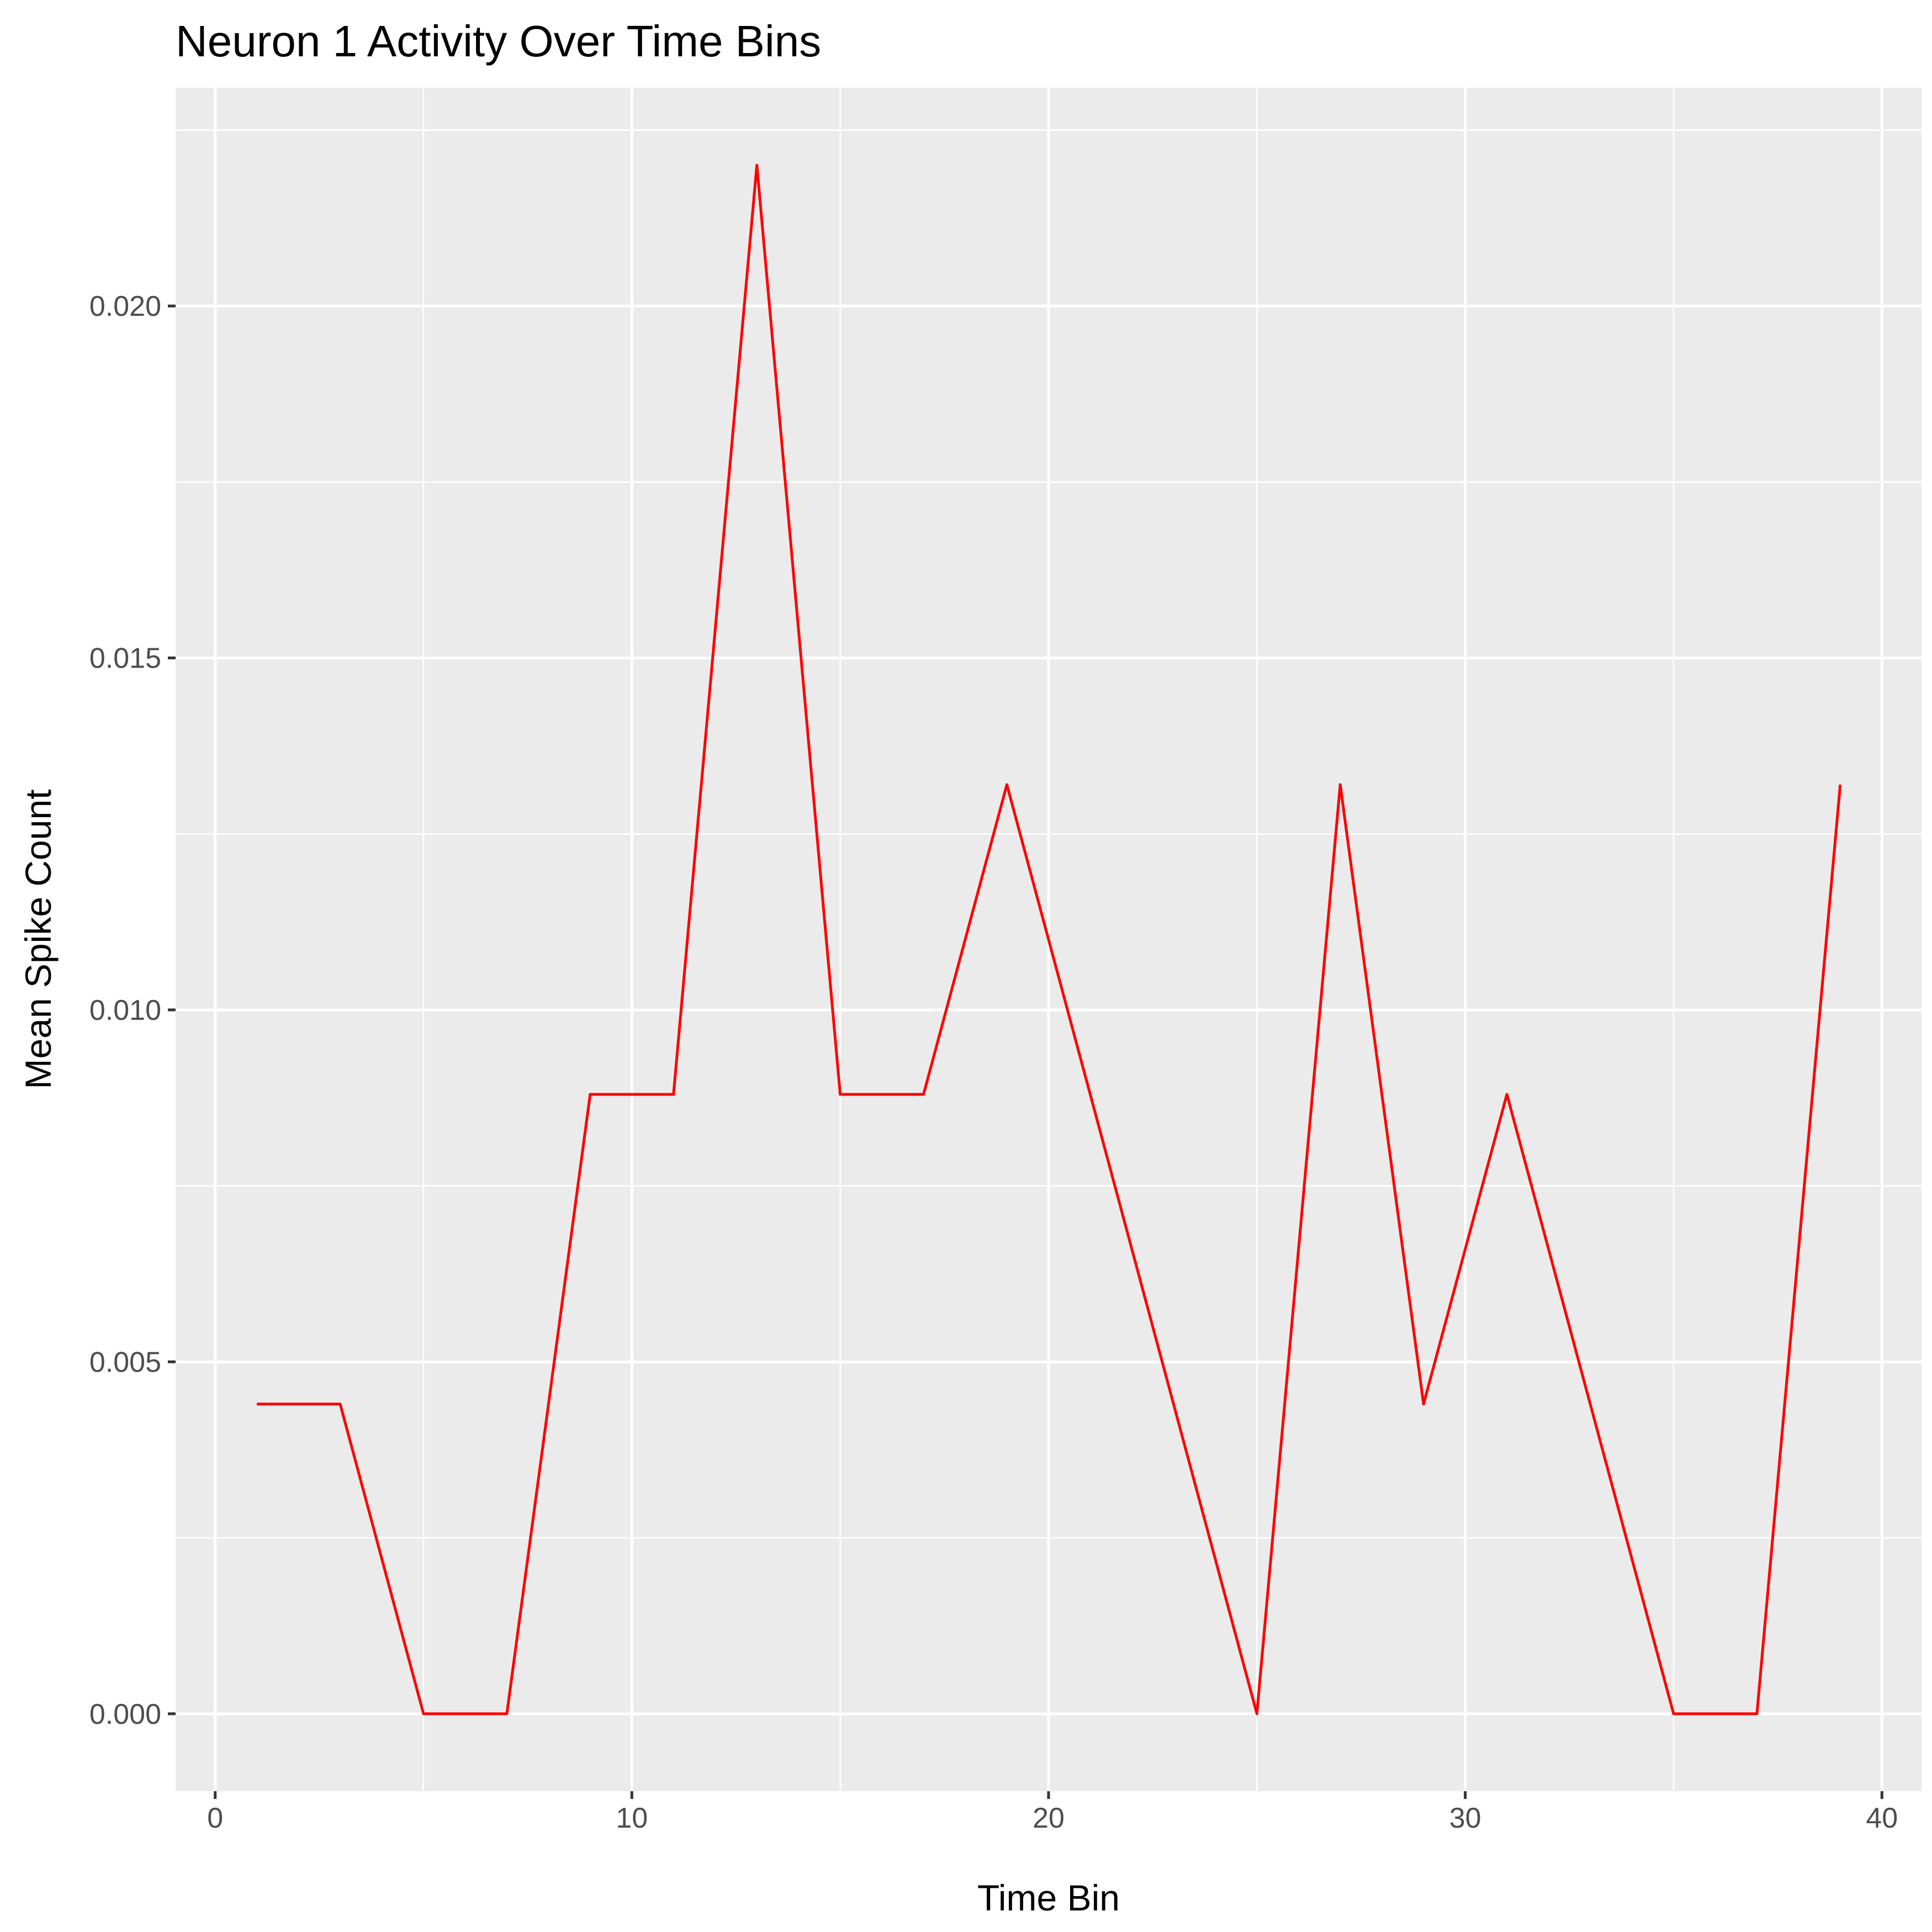  Describe the element at coordinates (38, 939) in the screenshot. I see `y-axis-title: Mean Spike Count` at that location.